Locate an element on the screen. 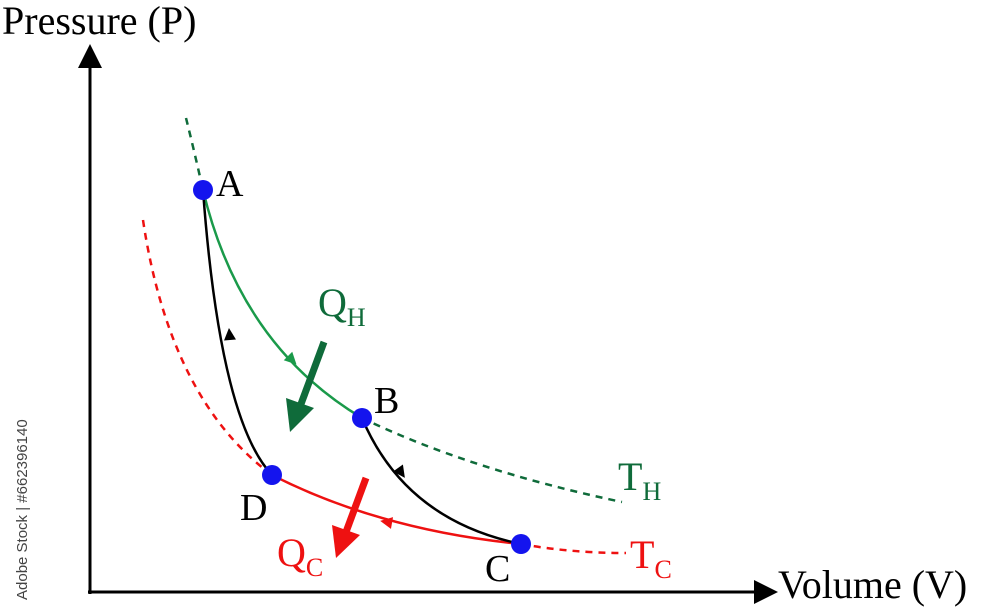 The image size is (1000, 610). heat-out-arrow is located at coordinates (351, 517).